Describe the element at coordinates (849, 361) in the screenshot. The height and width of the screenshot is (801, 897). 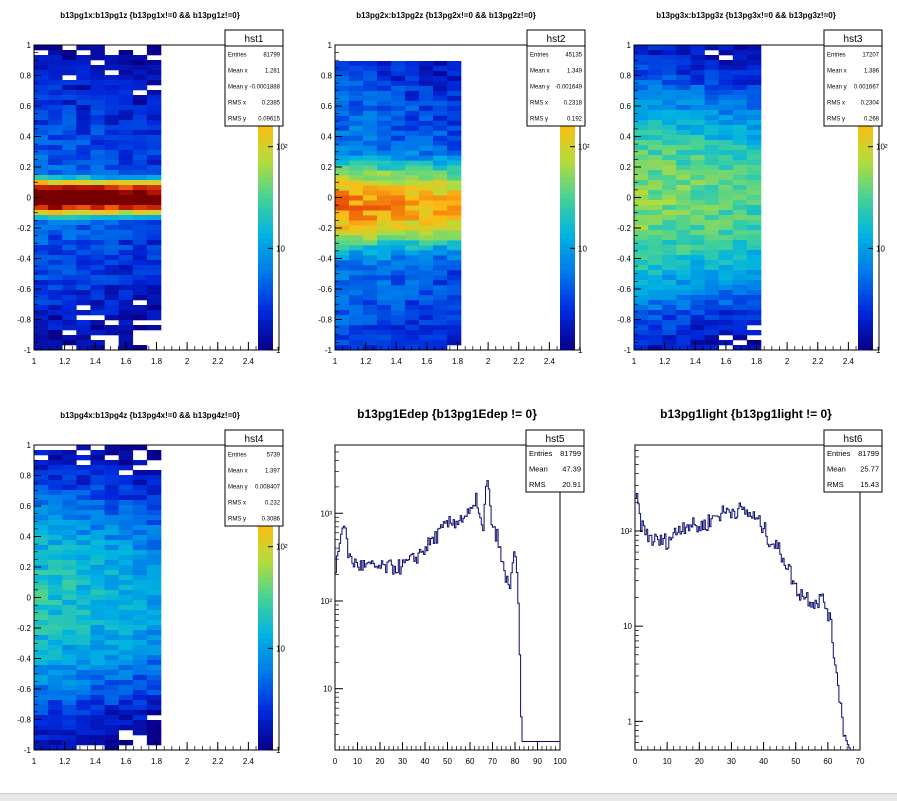
I see `x-tick-label: 2.4` at that location.